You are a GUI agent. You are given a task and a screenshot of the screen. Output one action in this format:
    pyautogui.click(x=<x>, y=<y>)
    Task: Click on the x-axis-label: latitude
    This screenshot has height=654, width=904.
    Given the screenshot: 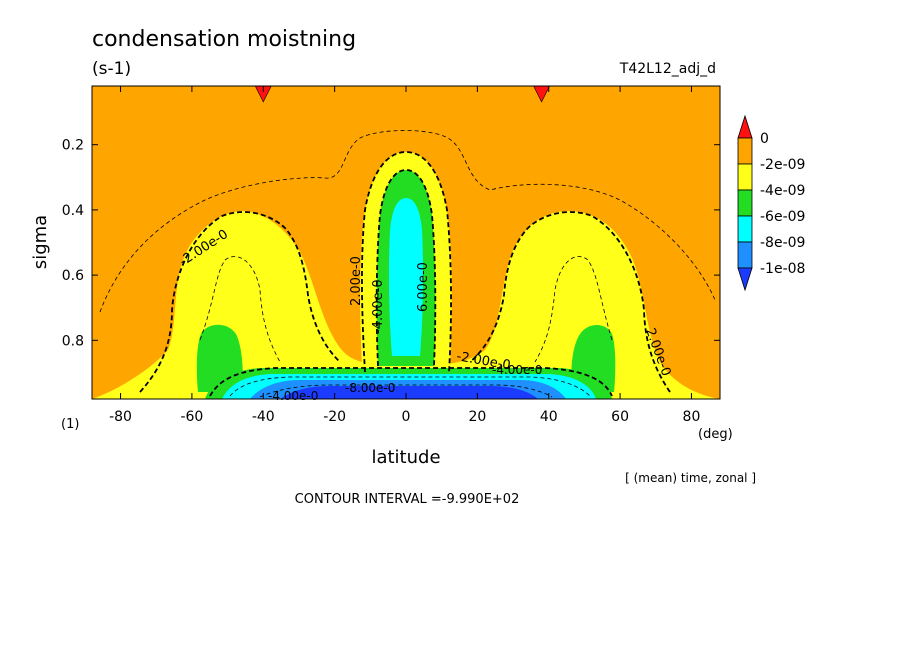 What is the action you would take?
    pyautogui.click(x=405, y=457)
    